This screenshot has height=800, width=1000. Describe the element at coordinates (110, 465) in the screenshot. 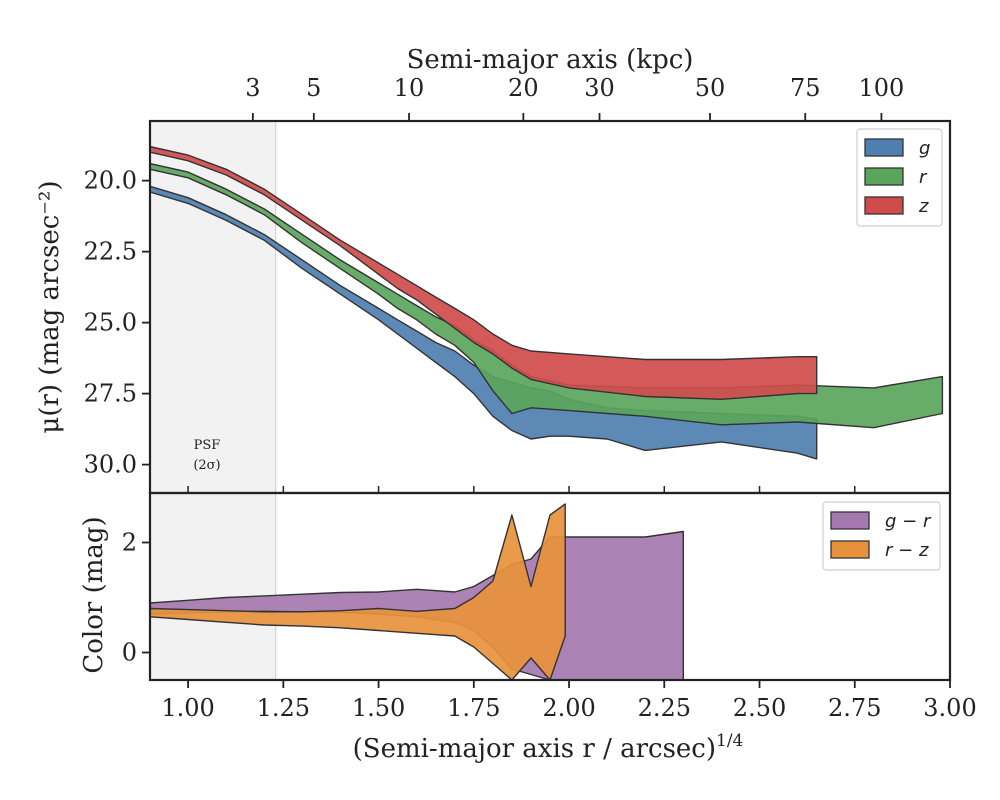

I see `y-tick-label: 30.0` at that location.